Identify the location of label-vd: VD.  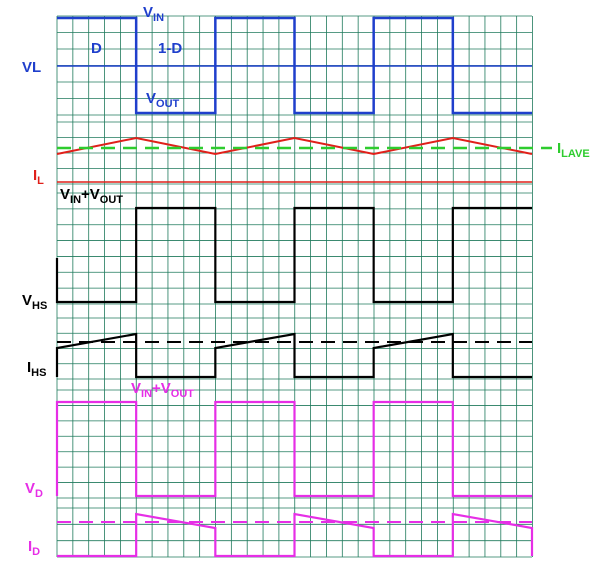
(34, 490).